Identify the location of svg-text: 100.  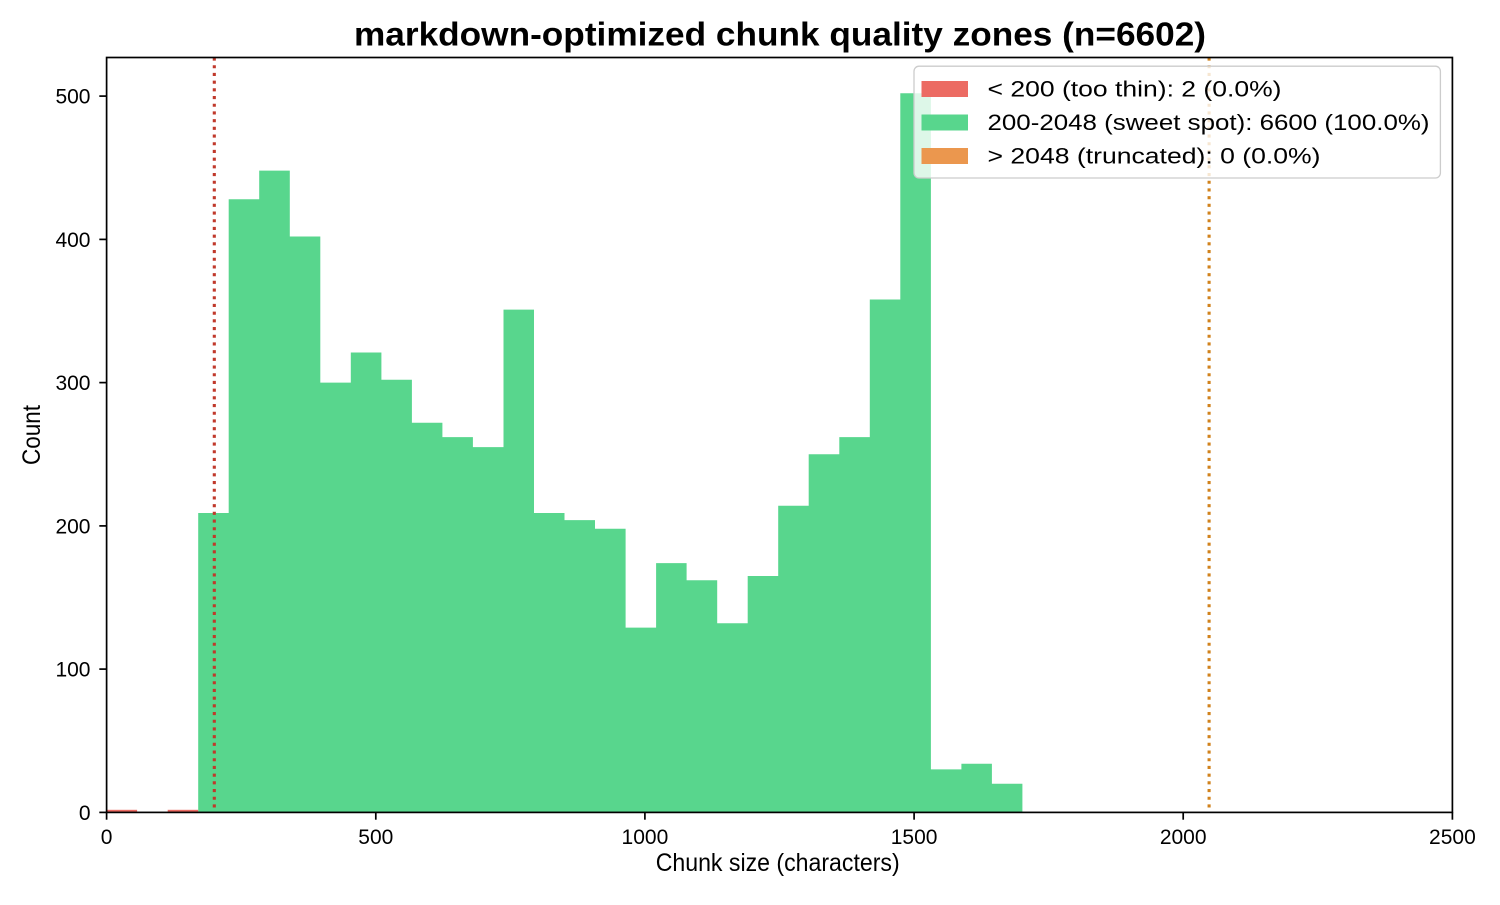
(72, 670).